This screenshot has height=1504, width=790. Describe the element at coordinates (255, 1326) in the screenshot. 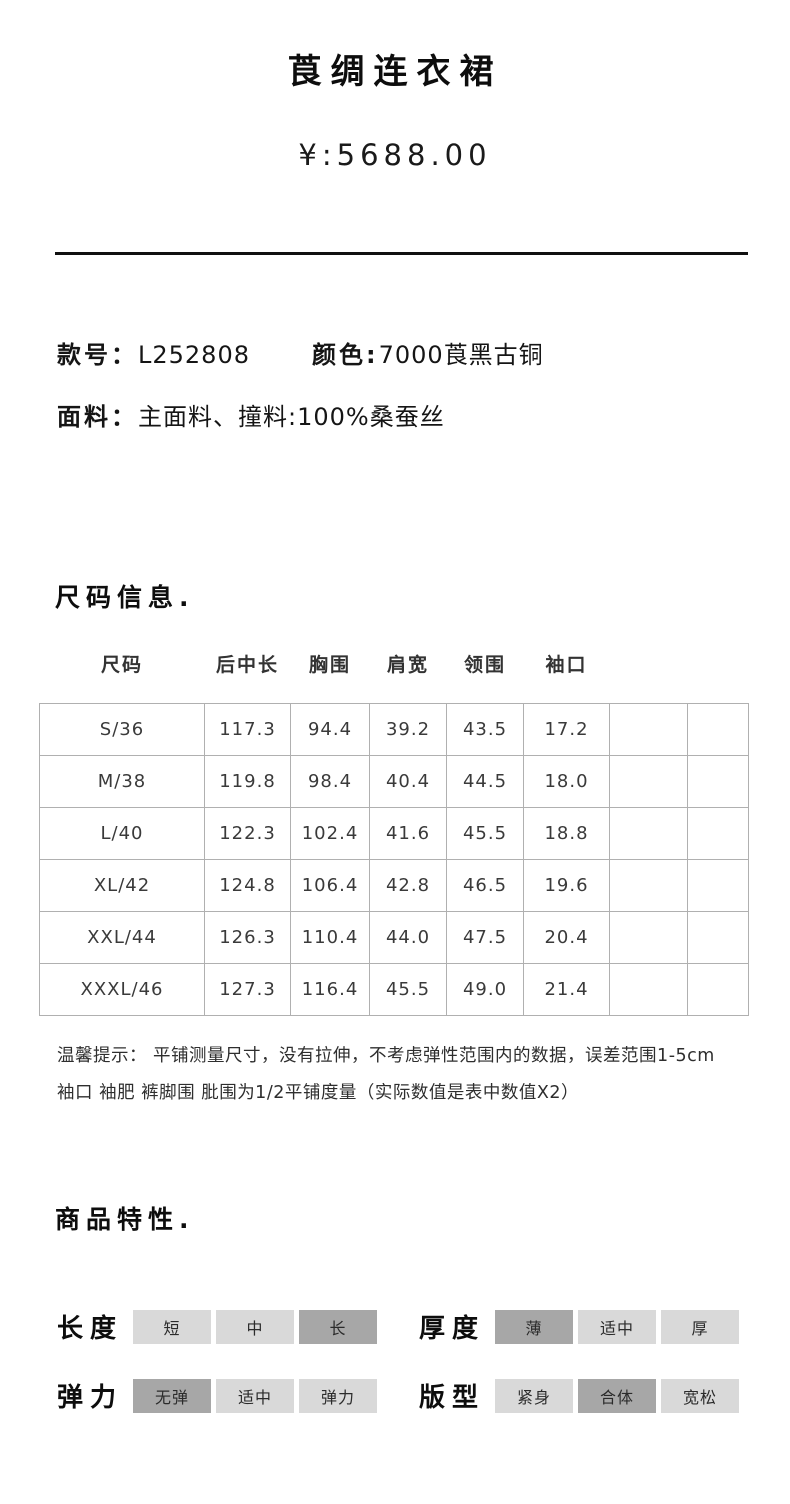

I see `feature-option-chip: 中` at that location.